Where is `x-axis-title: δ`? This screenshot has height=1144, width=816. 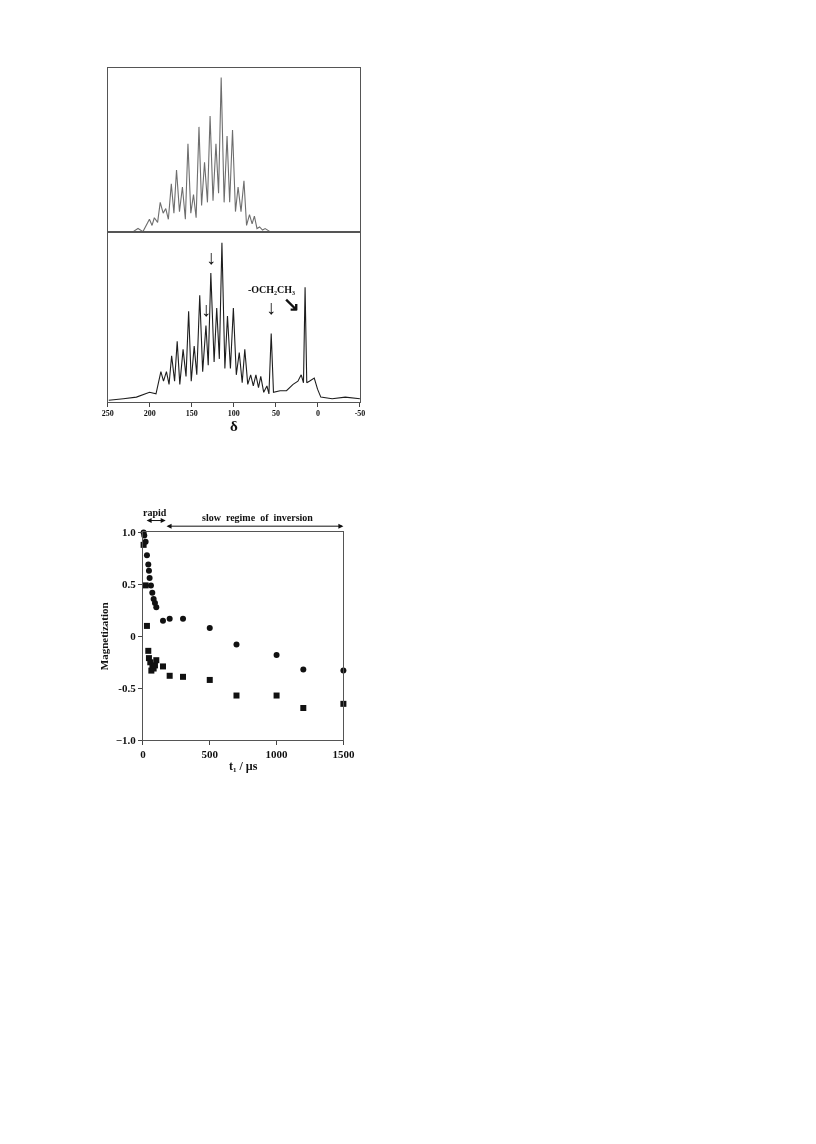 x-axis-title: δ is located at coordinates (233, 426).